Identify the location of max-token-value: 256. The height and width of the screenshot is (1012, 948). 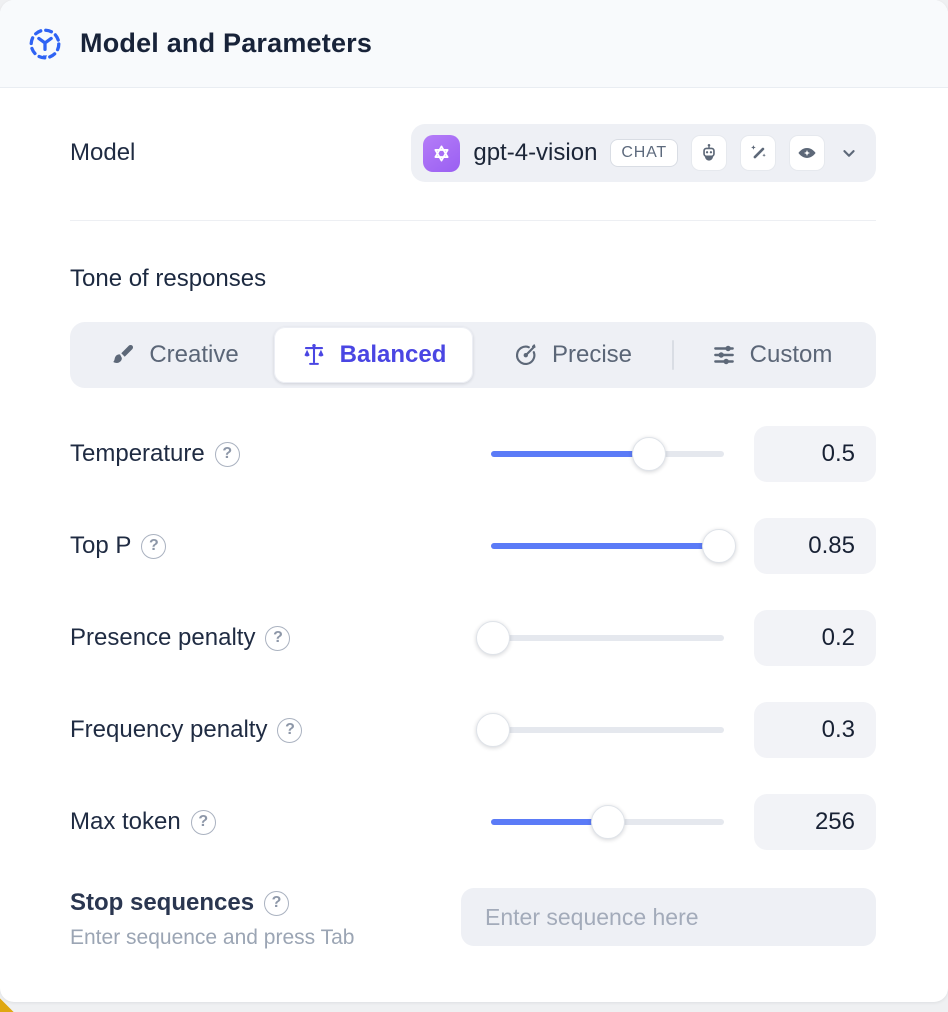
(815, 822).